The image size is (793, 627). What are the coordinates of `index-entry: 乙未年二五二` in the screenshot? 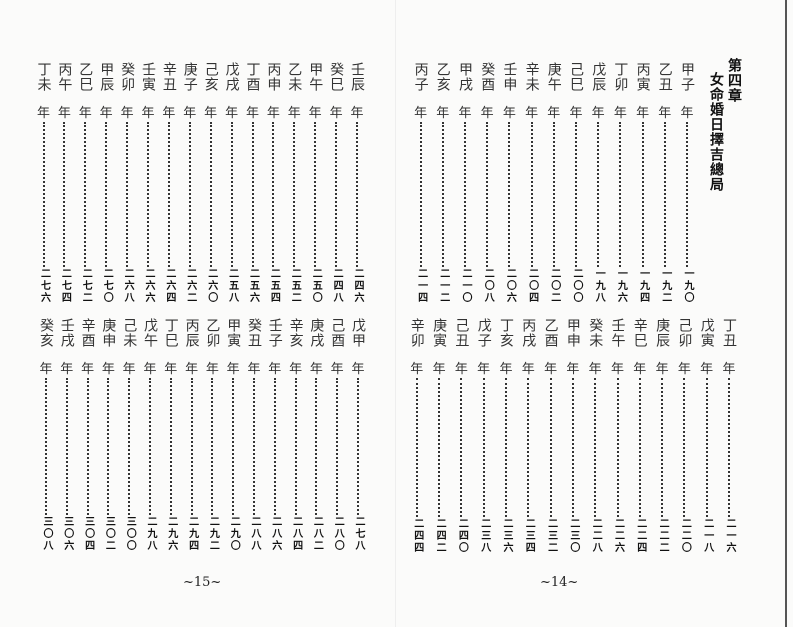 It's located at (294, 183).